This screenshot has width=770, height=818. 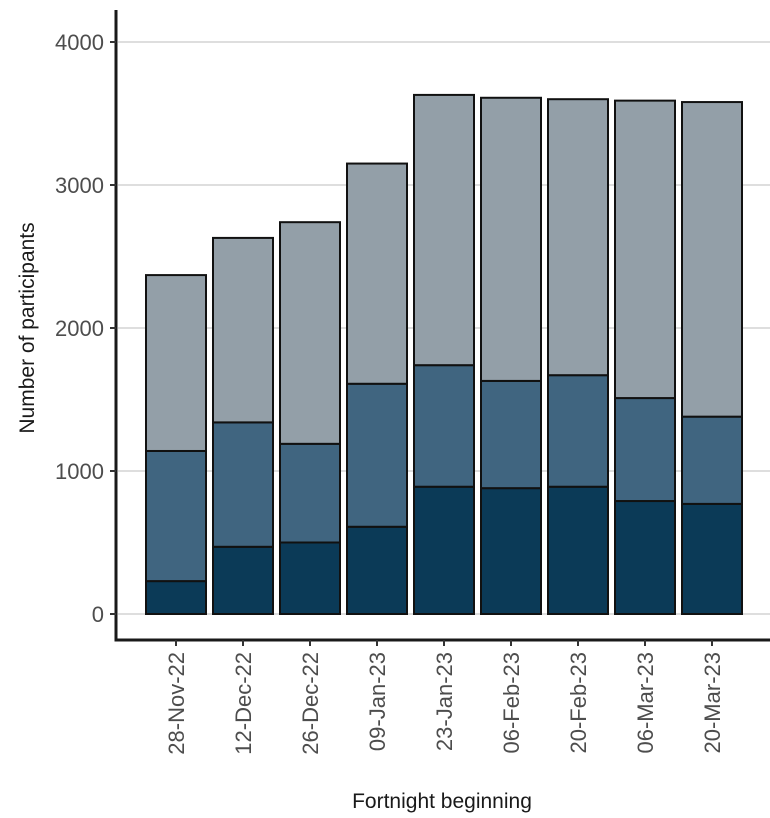 What do you see at coordinates (578, 703) in the screenshot?
I see `x-tick-label: 20-Feb-23` at bounding box center [578, 703].